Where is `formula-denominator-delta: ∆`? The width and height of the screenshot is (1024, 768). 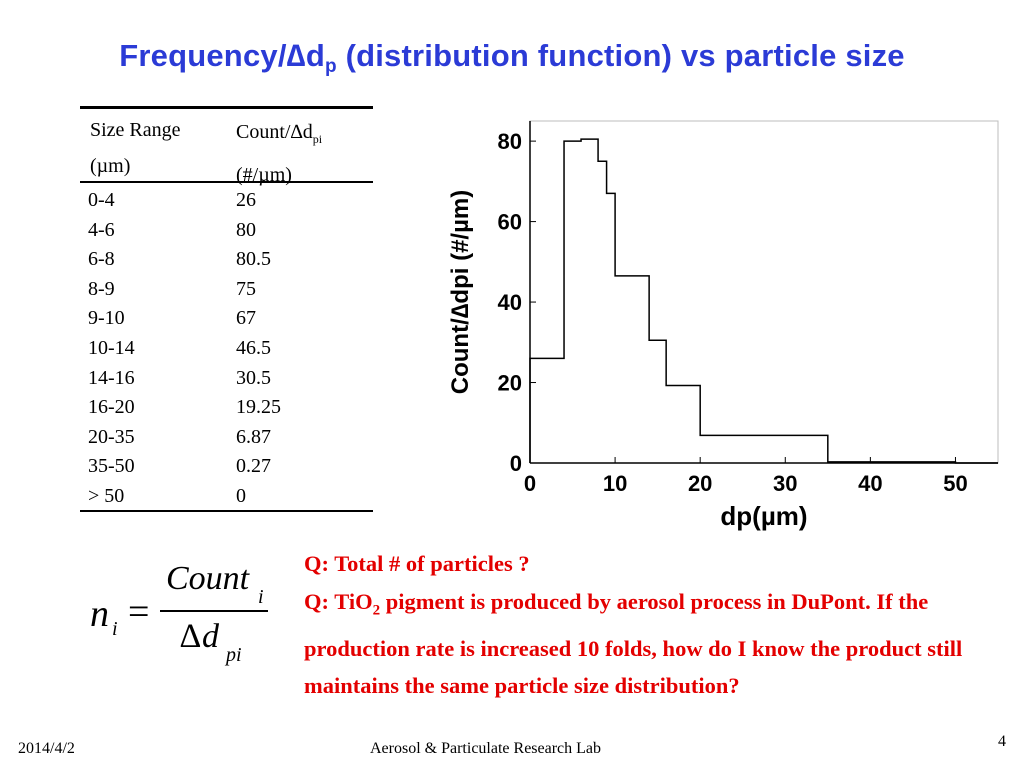
formula-denominator-delta: ∆ is located at coordinates (190, 636).